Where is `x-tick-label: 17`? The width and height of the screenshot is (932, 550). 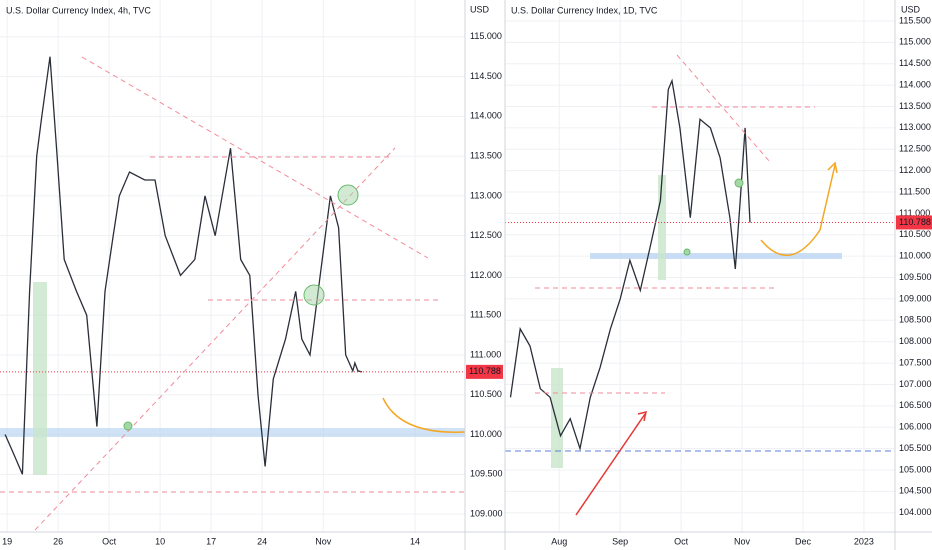 x-tick-label: 17 is located at coordinates (211, 541).